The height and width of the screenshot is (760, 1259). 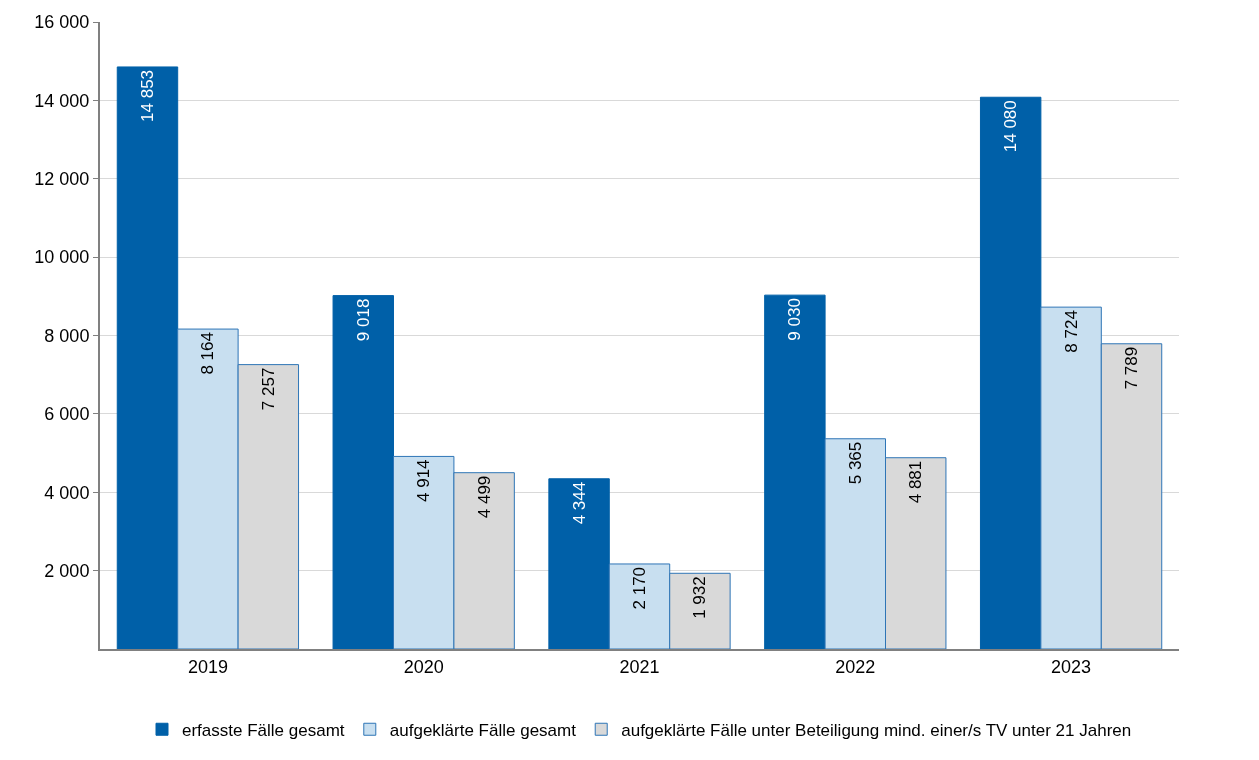 What do you see at coordinates (62, 257) in the screenshot?
I see `y-tick-label: 10 000` at bounding box center [62, 257].